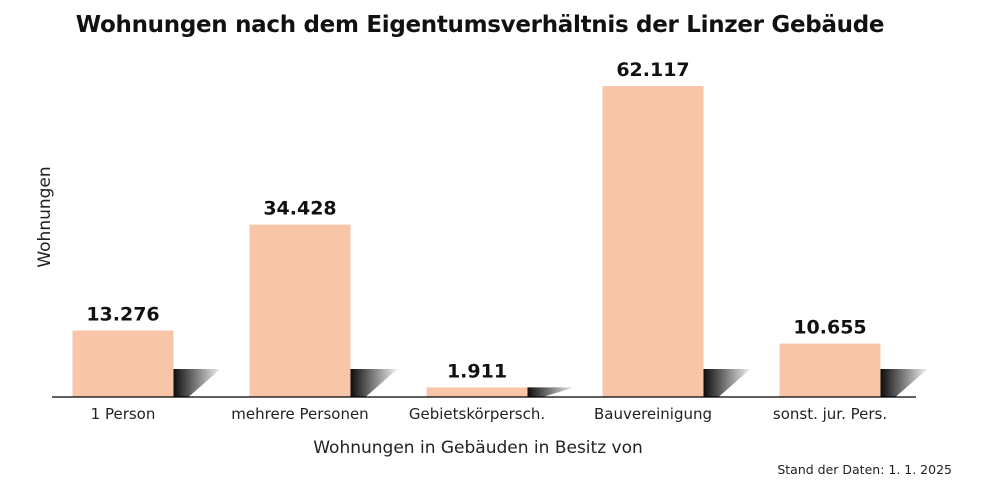 The height and width of the screenshot is (487, 1000). Describe the element at coordinates (477, 371) in the screenshot. I see `bar-value-label: 1.911` at that location.